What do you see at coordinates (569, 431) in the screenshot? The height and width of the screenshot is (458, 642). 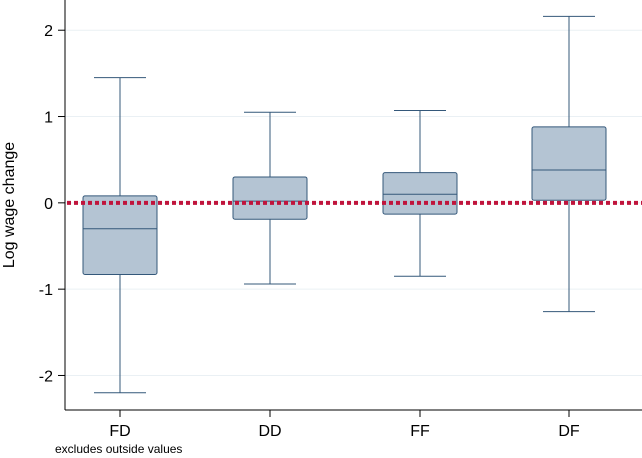 I see `x-tick-label: DF` at bounding box center [569, 431].